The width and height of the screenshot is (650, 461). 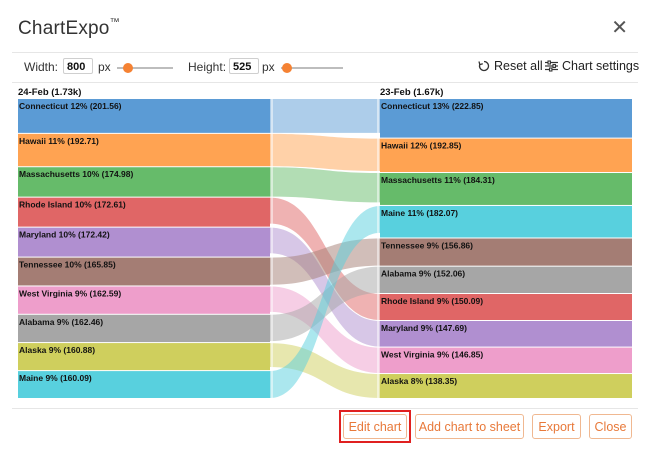 What do you see at coordinates (145, 68) in the screenshot?
I see `width-slider` at bounding box center [145, 68].